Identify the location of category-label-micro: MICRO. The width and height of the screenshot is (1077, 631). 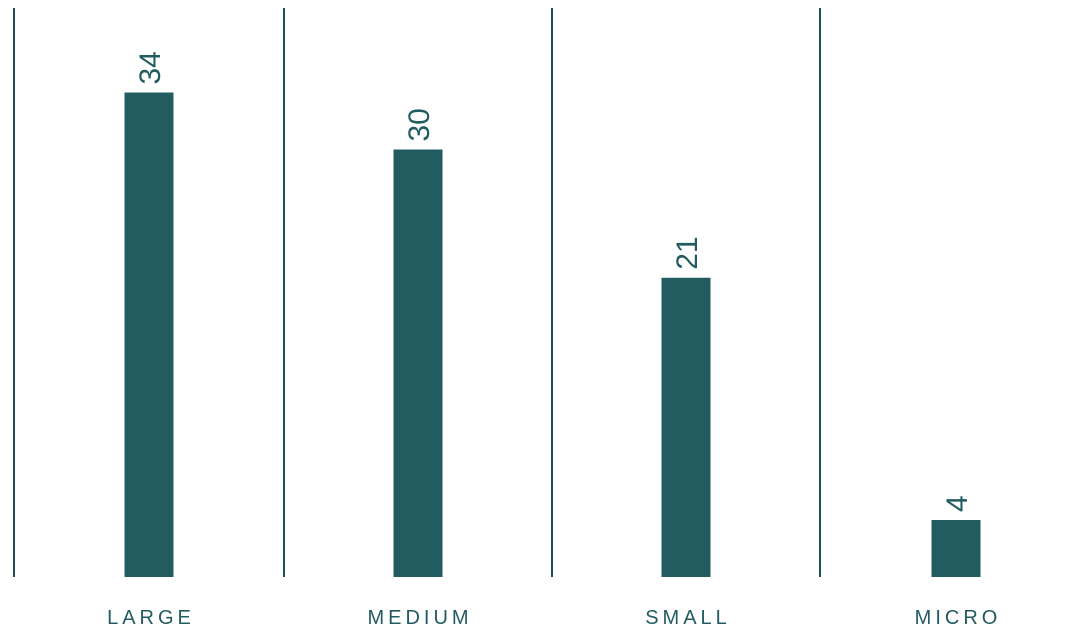
(958, 618).